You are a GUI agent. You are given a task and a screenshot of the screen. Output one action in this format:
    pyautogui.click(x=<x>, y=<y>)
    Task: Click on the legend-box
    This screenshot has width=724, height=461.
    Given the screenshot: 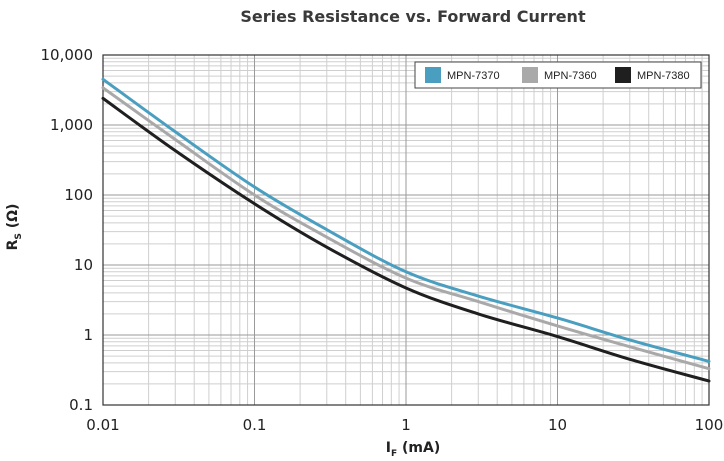 What is the action you would take?
    pyautogui.click(x=558, y=75)
    